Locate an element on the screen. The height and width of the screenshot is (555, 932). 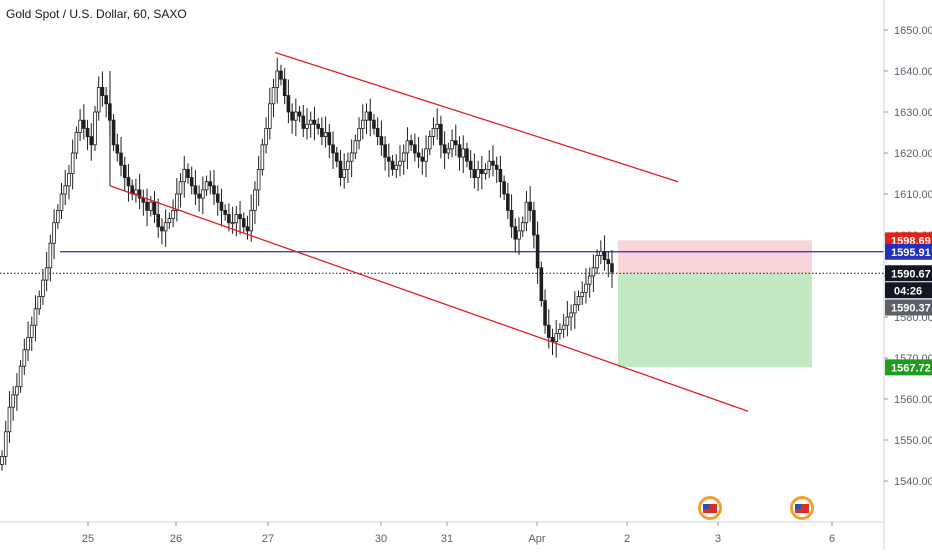
time-tick-label: Apr is located at coordinates (536, 539).